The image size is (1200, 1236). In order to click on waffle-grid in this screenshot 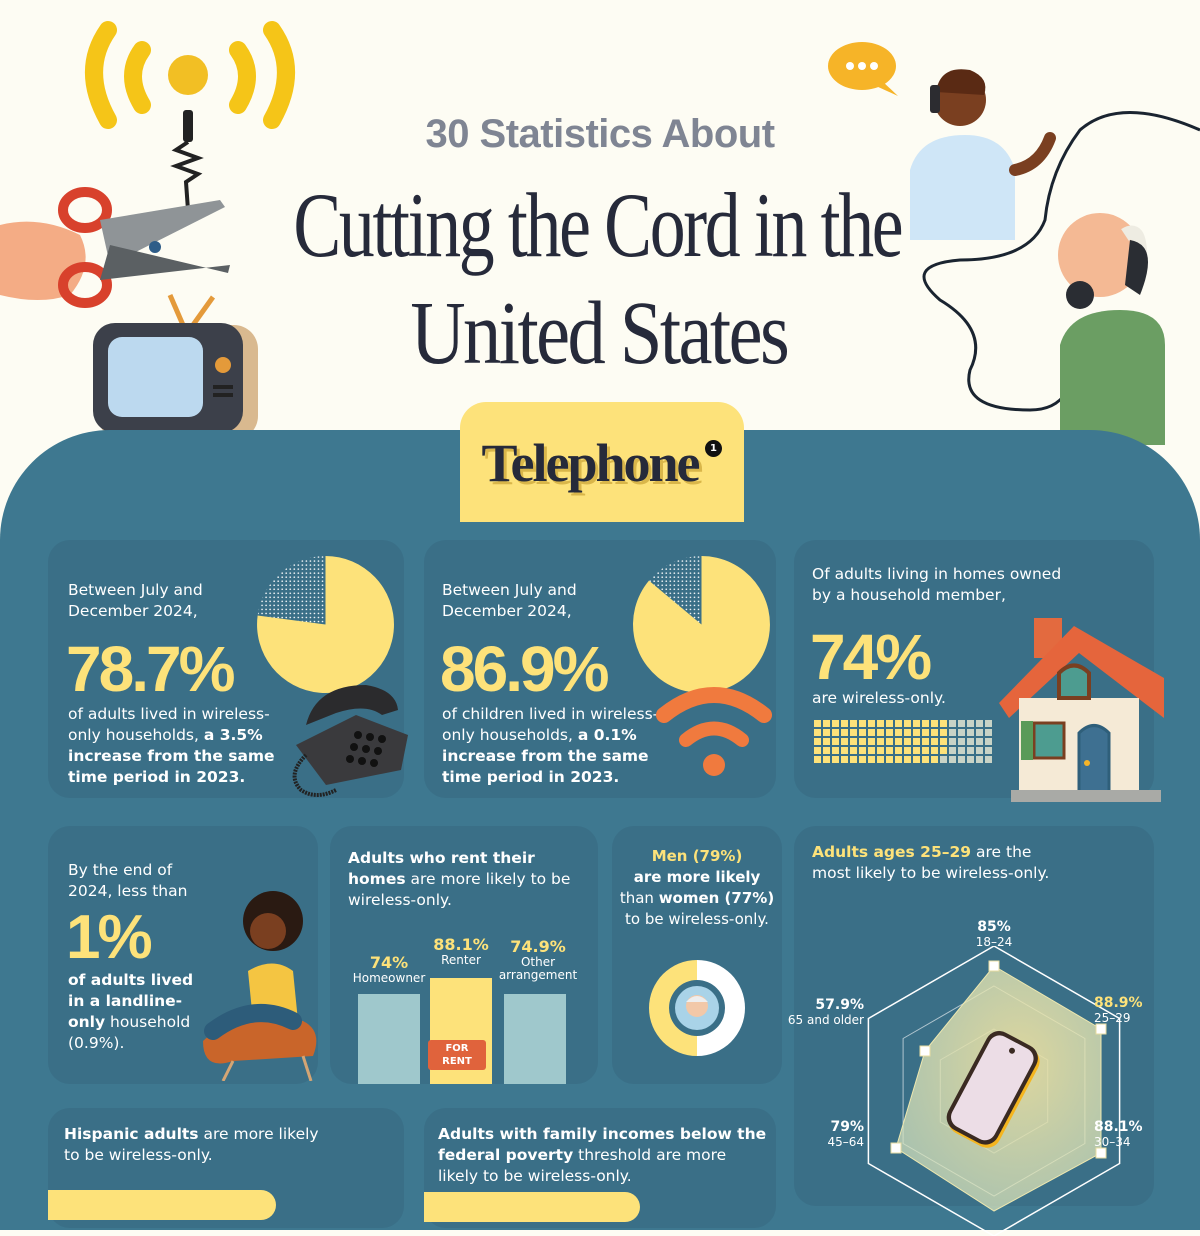, I will do `click(905, 741)`.